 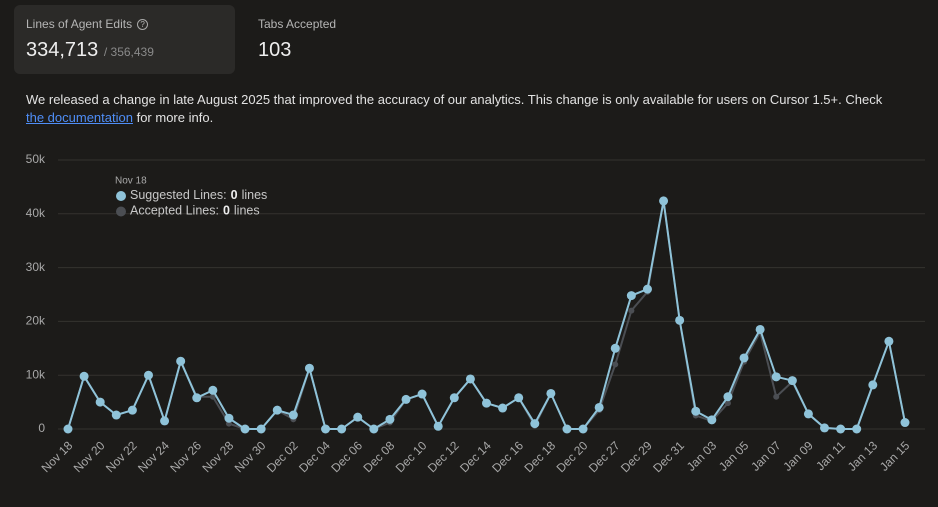 I want to click on x-tick-label: Dec 20, so click(x=572, y=456).